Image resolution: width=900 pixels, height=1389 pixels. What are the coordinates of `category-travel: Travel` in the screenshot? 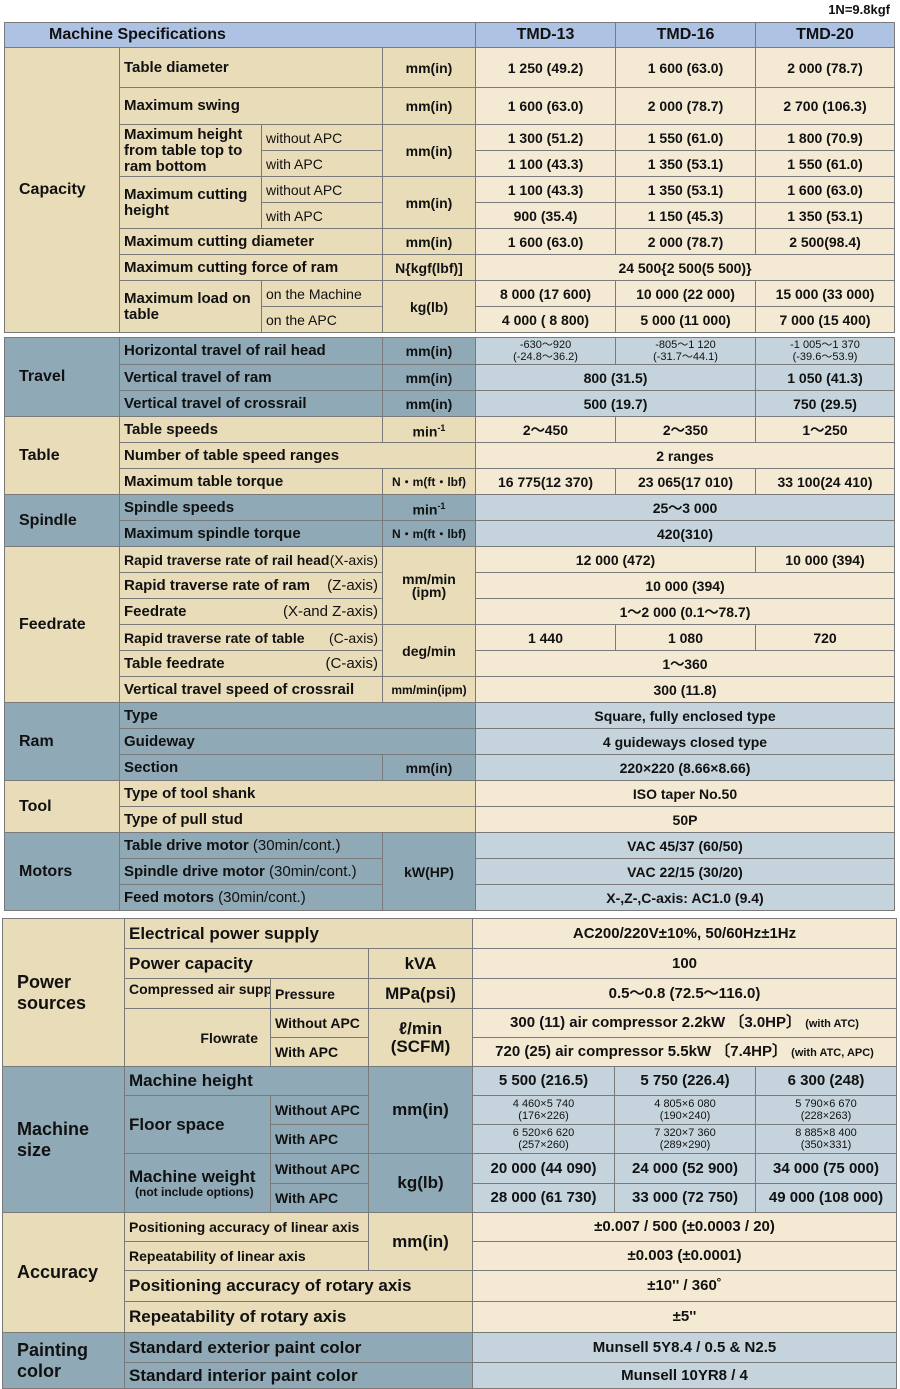 It's located at (62, 377).